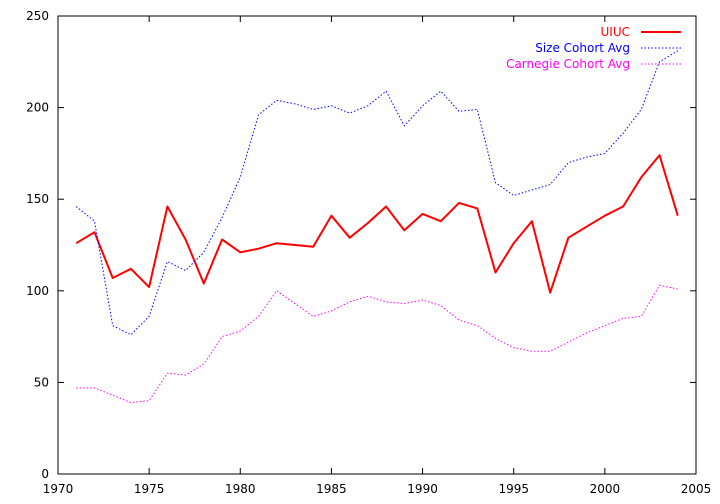 This screenshot has width=720, height=504. Describe the element at coordinates (696, 489) in the screenshot. I see `x-tick-label: 2005` at that location.